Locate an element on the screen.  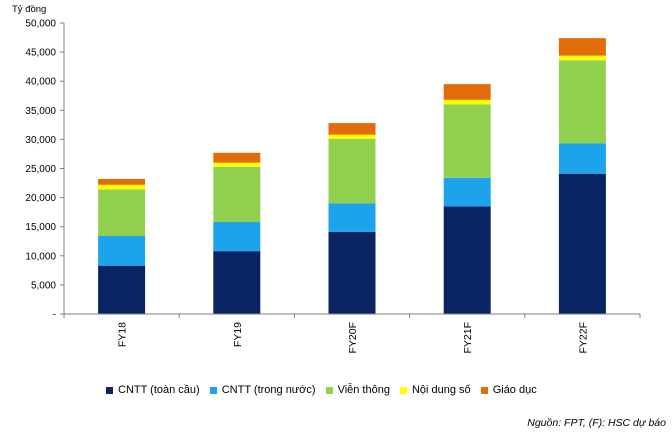
legend-label: CNTT (trong nước) is located at coordinates (268, 390).